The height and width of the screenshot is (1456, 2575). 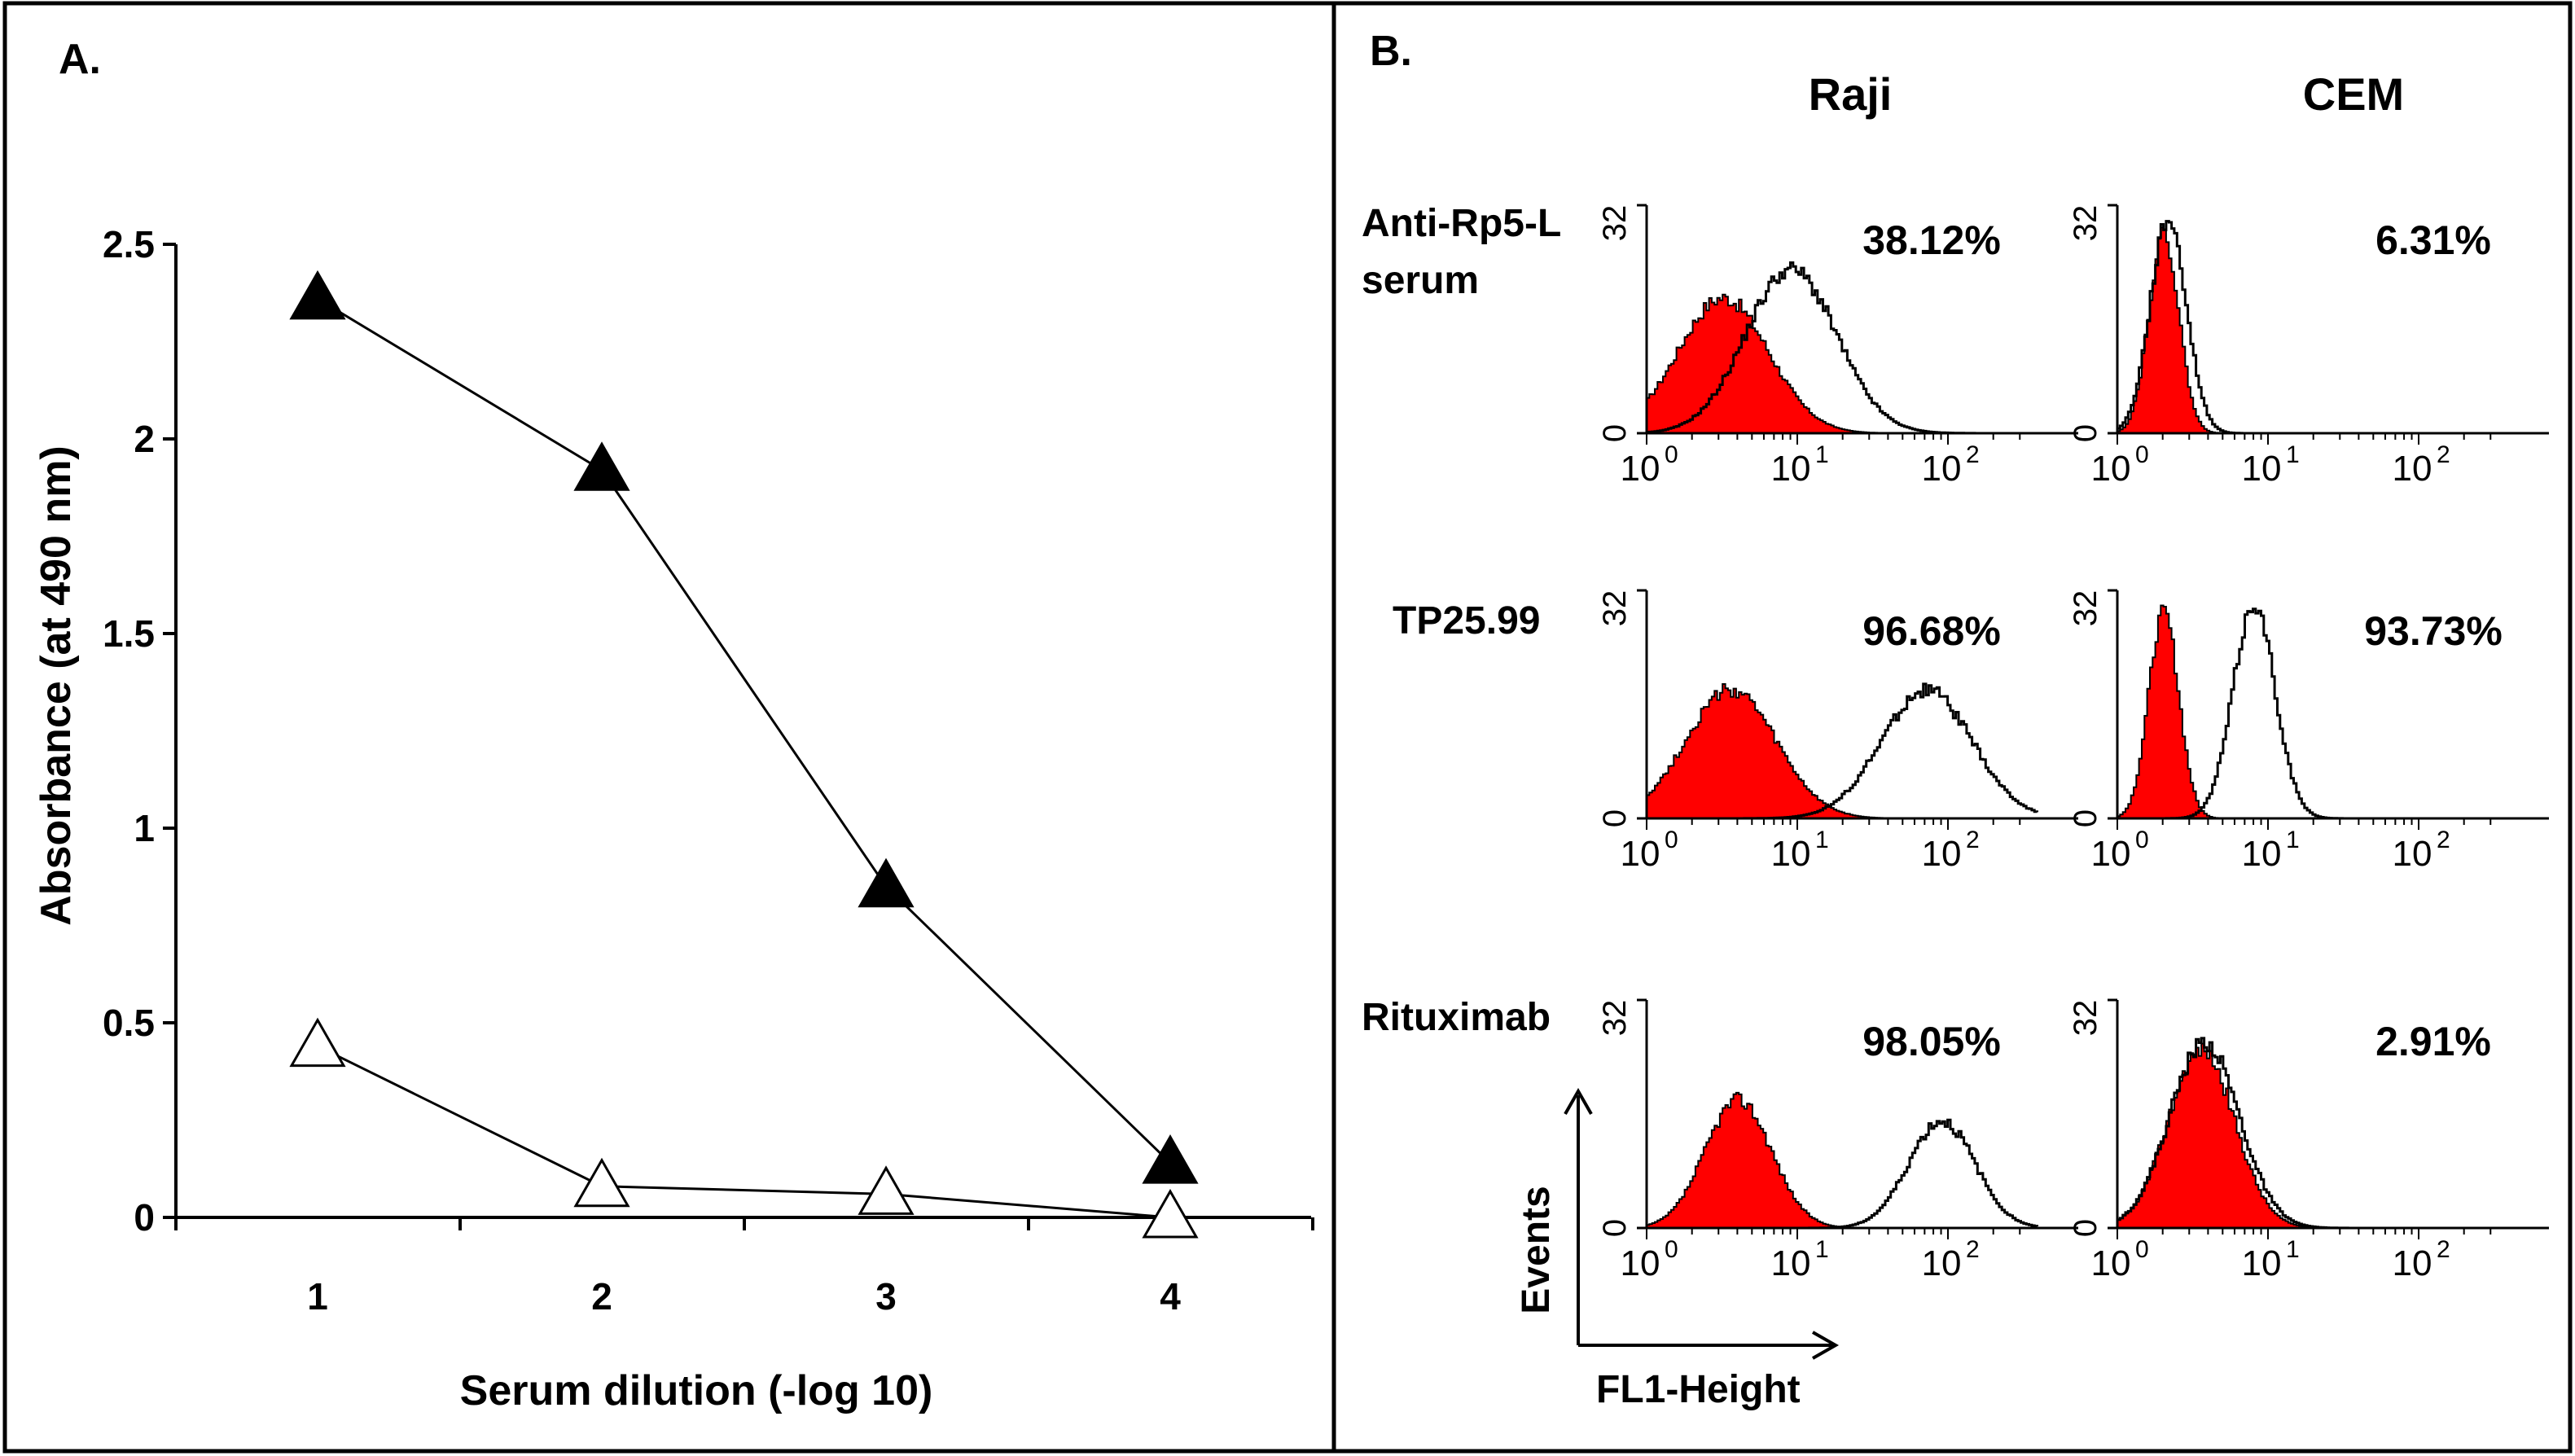 I want to click on column-title-cem: CEM, so click(x=2353, y=94).